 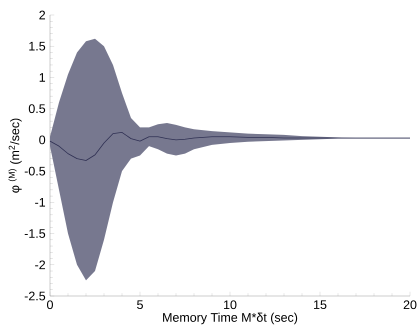 What do you see at coordinates (140, 305) in the screenshot?
I see `x-tick-label: 5` at bounding box center [140, 305].